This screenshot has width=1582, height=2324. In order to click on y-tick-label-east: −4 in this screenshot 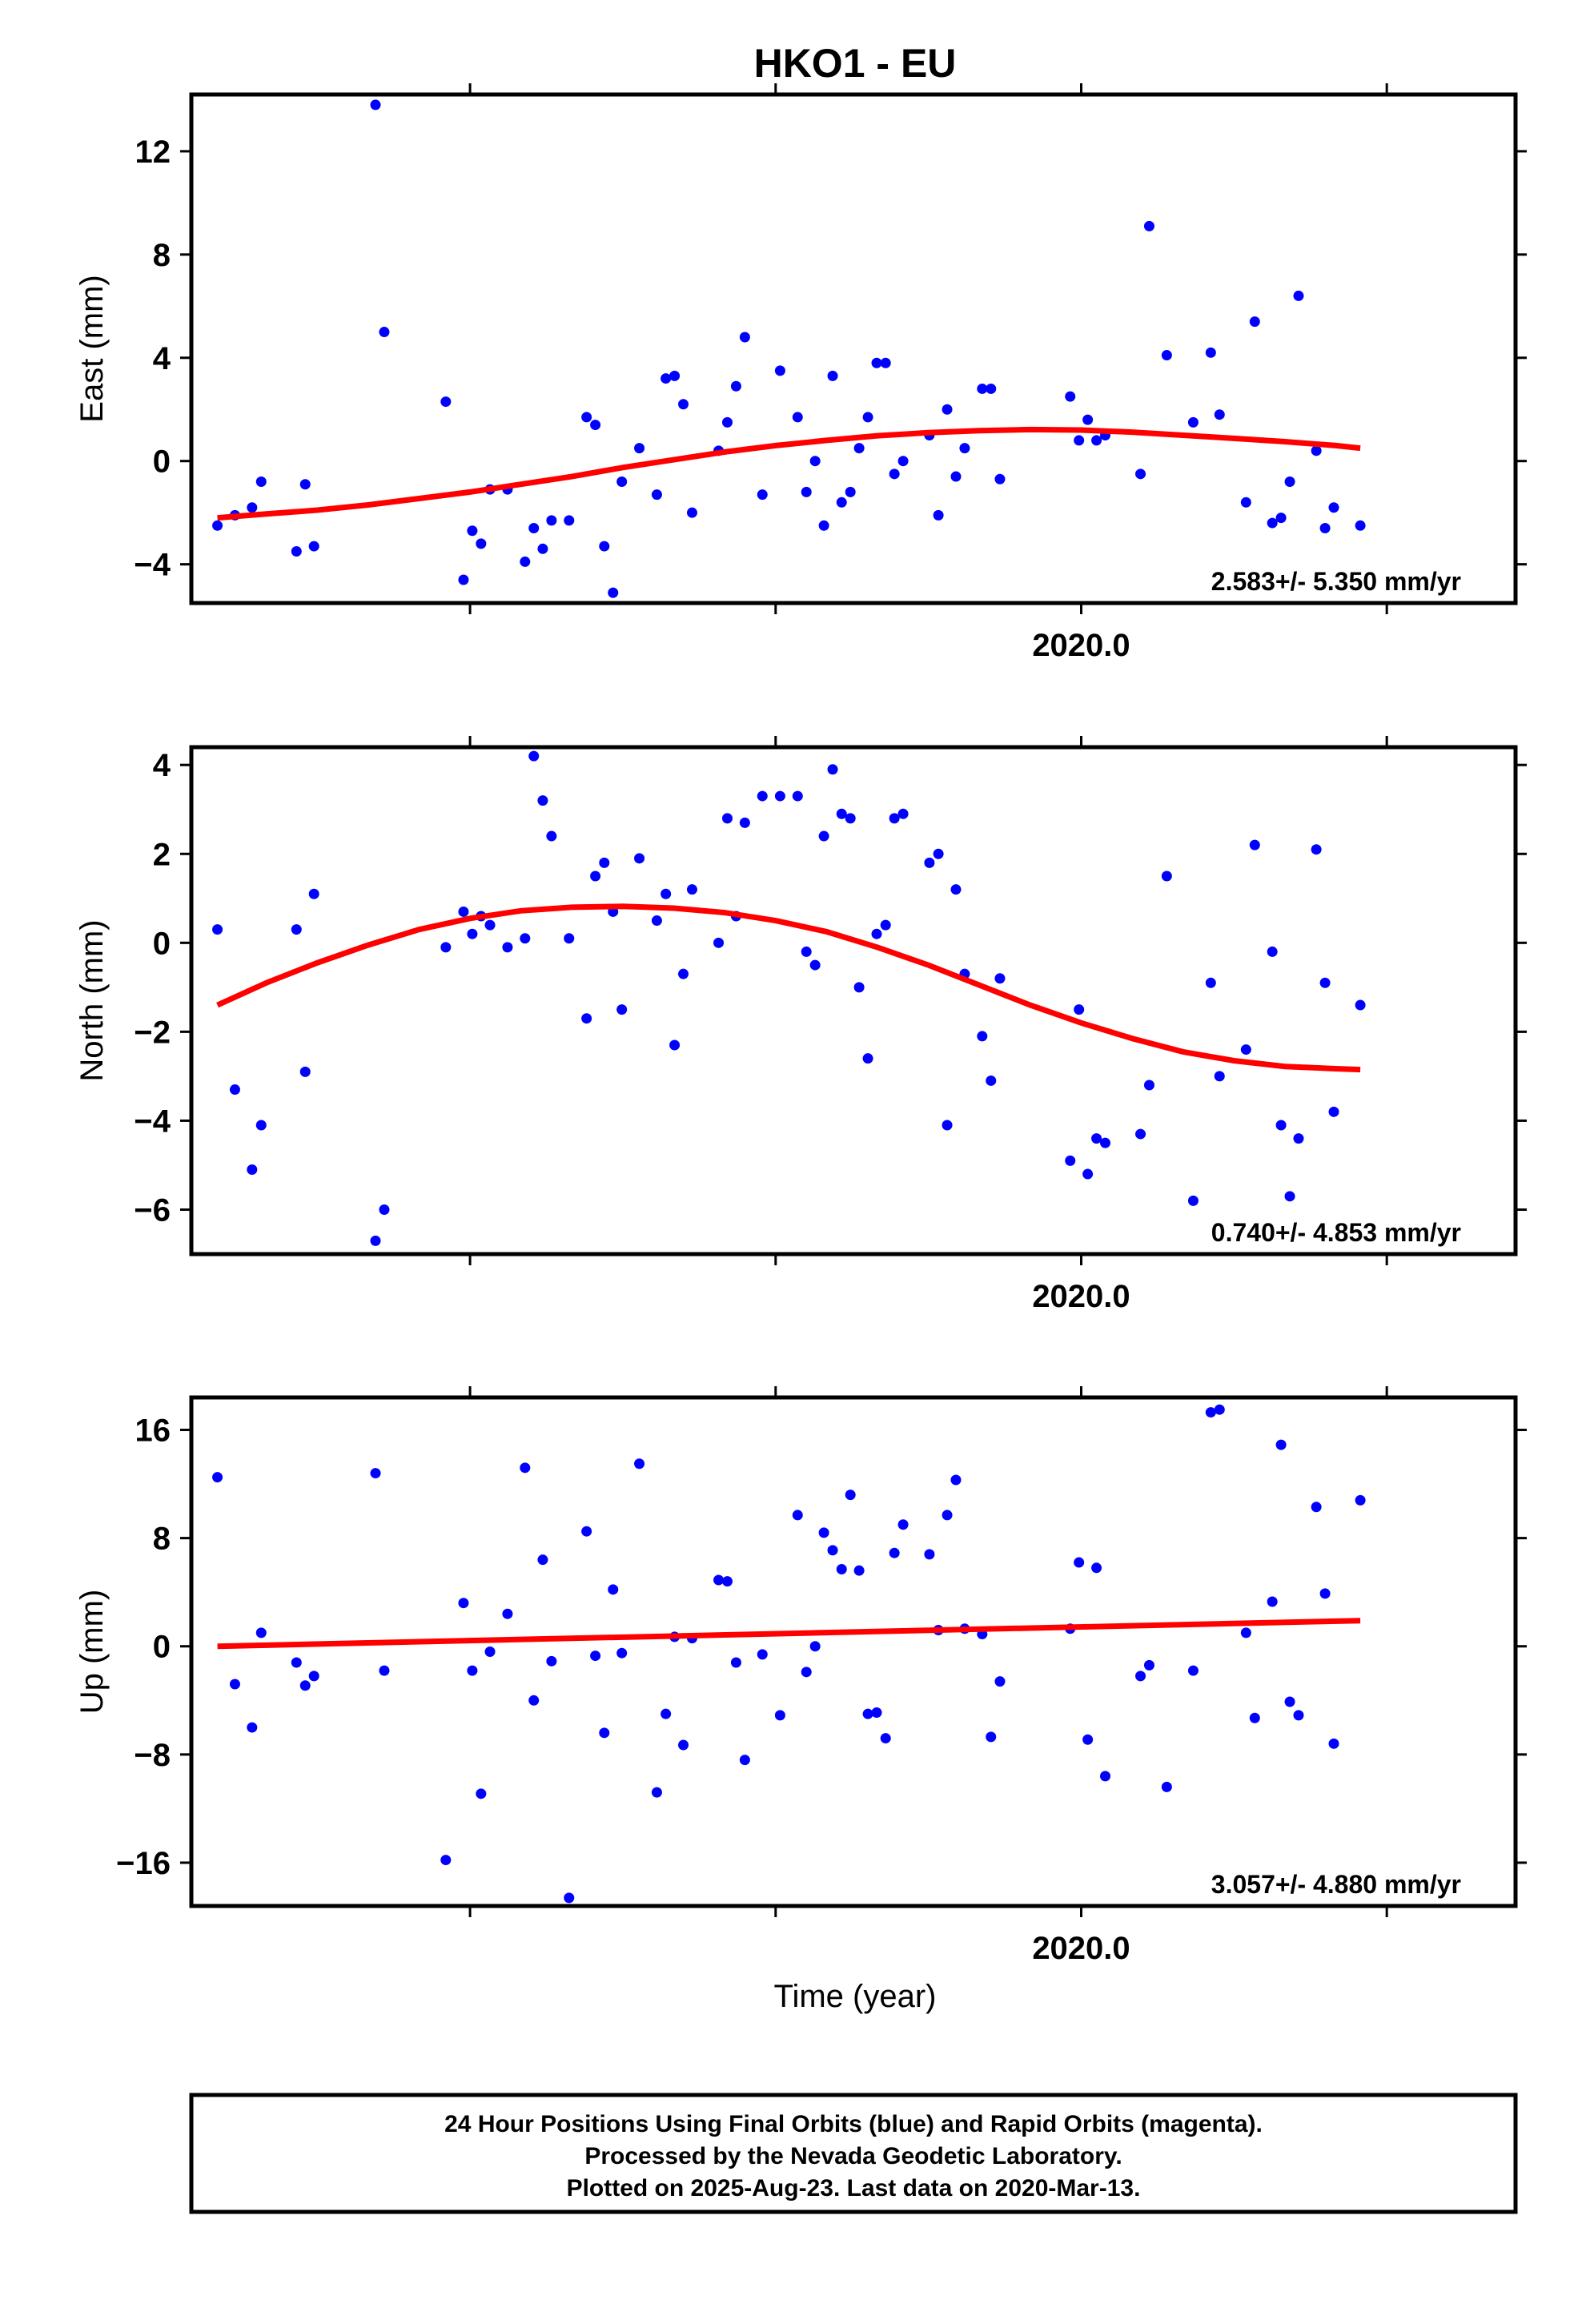, I will do `click(152, 565)`.